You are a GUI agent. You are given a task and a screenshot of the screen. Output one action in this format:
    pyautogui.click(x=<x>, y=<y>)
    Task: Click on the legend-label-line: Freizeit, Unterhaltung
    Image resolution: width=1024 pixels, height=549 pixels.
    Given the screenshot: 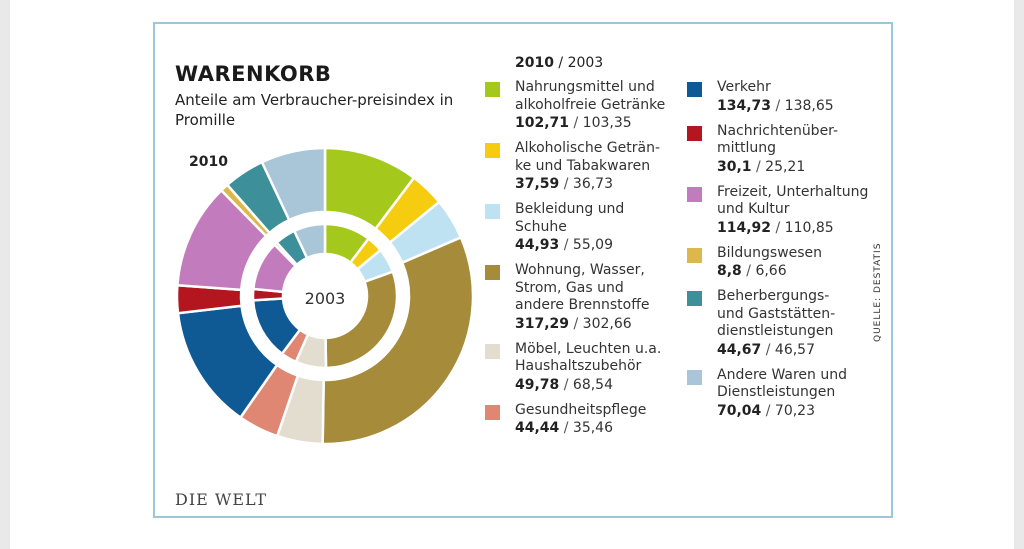 What is the action you would take?
    pyautogui.click(x=793, y=191)
    